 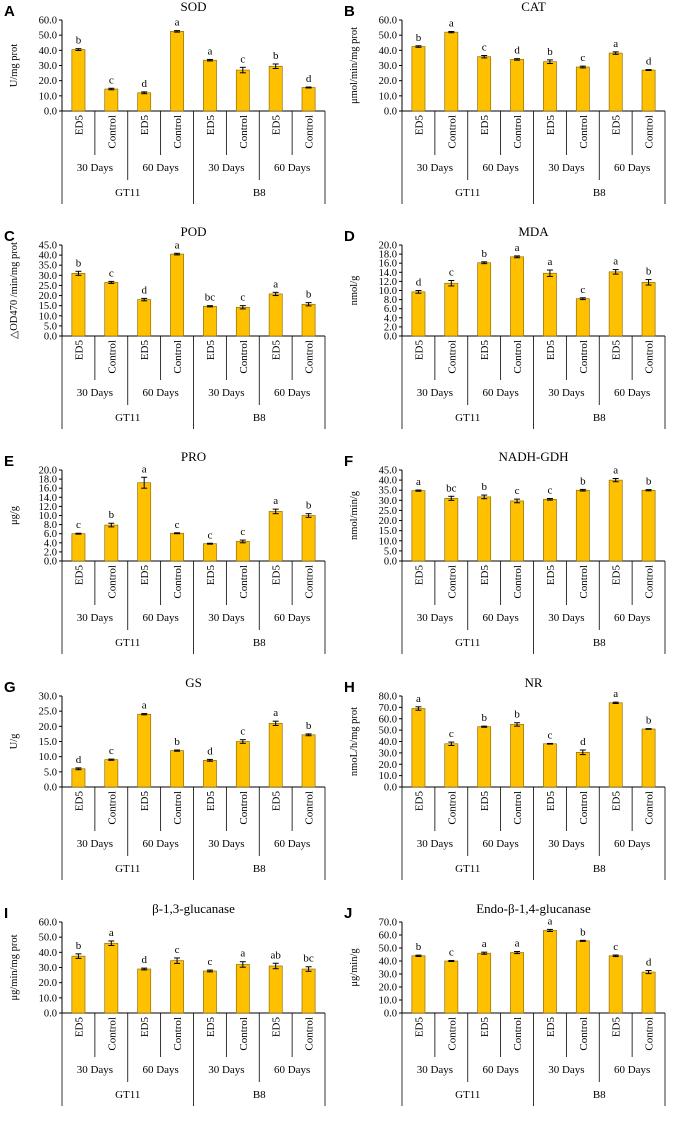 I want to click on chart-title: NADH-GDH, so click(x=533, y=456).